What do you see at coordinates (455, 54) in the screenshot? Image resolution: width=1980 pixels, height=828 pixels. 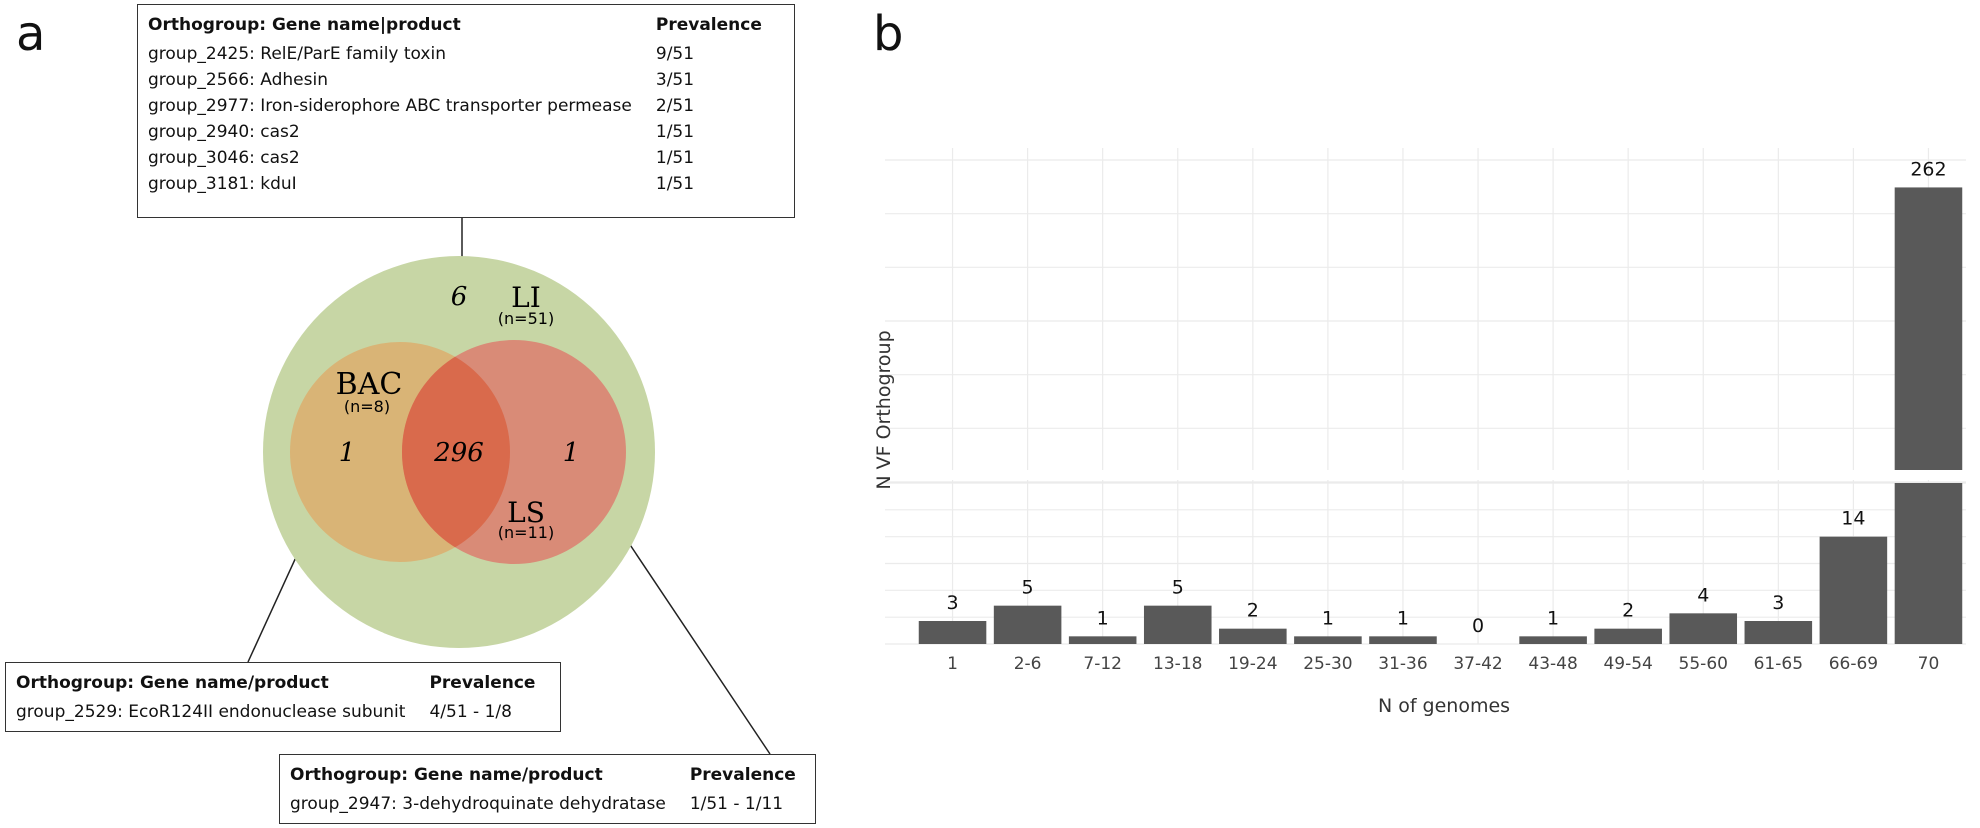 I see `table-row: group_2425: RelE/ParE family toxin 9/51` at bounding box center [455, 54].